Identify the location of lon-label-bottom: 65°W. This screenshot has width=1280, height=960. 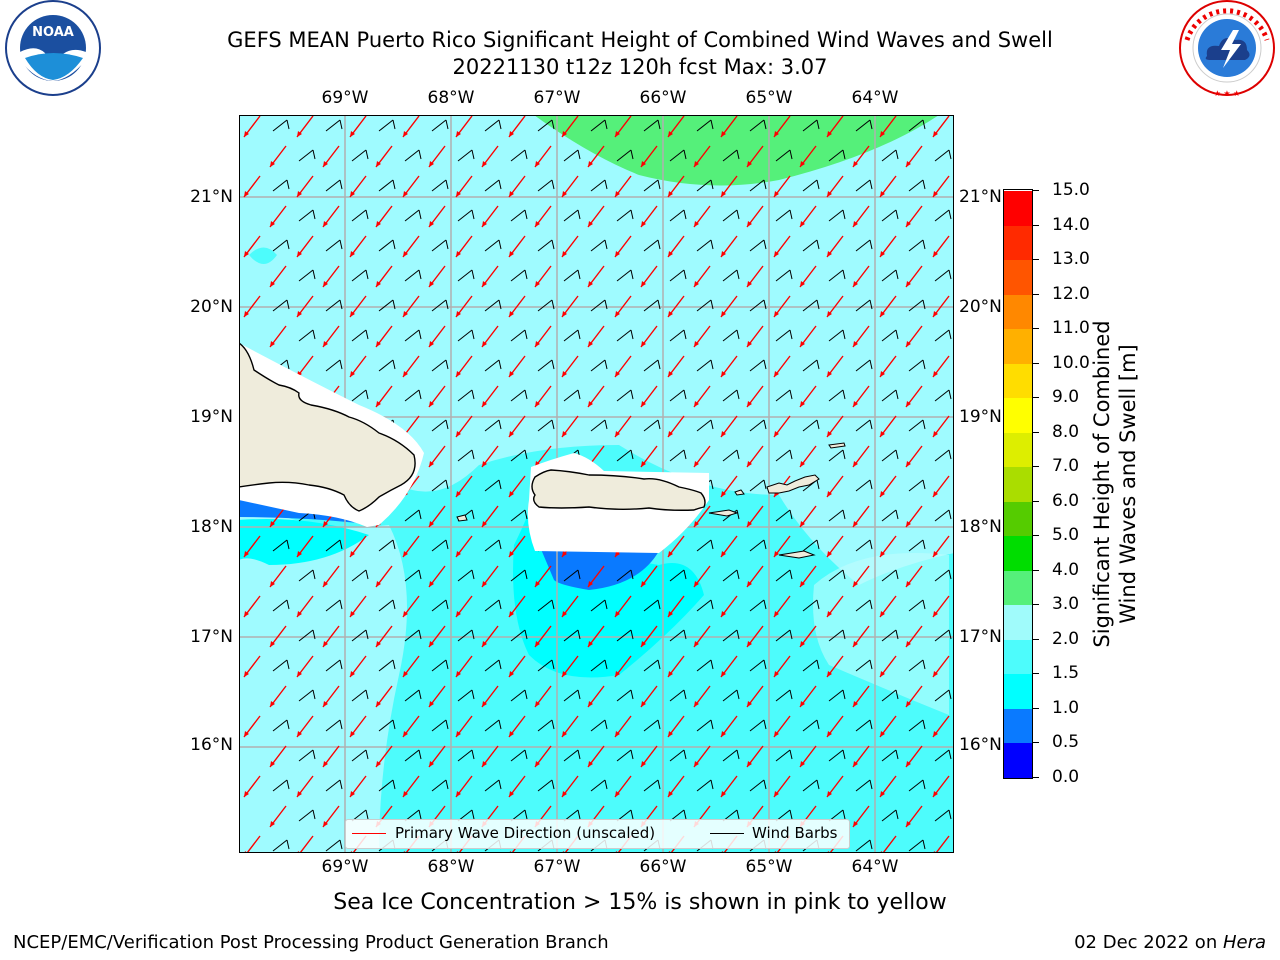
(769, 867).